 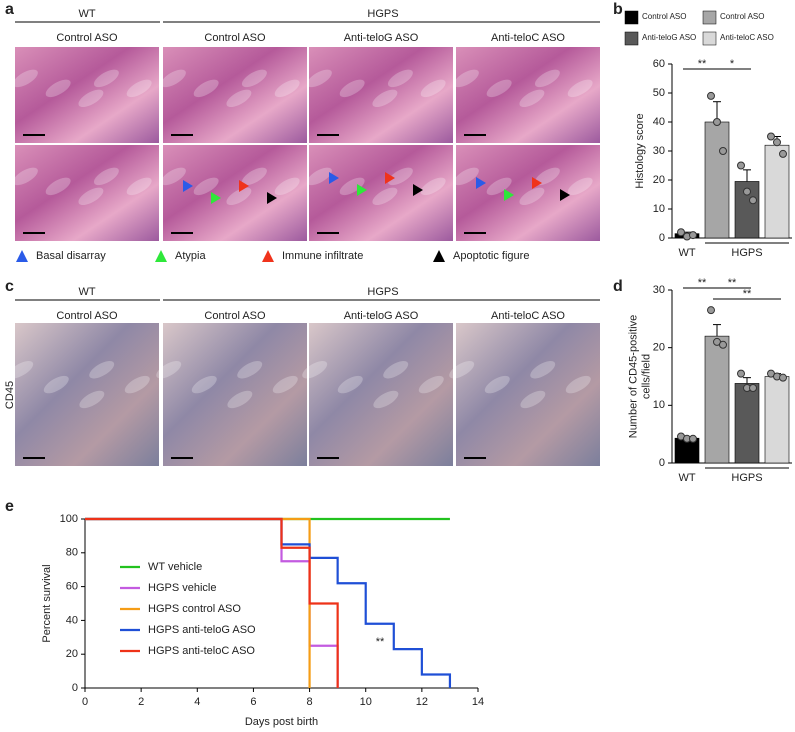 What do you see at coordinates (659, 348) in the screenshot?
I see `y-tick-label: 20` at bounding box center [659, 348].